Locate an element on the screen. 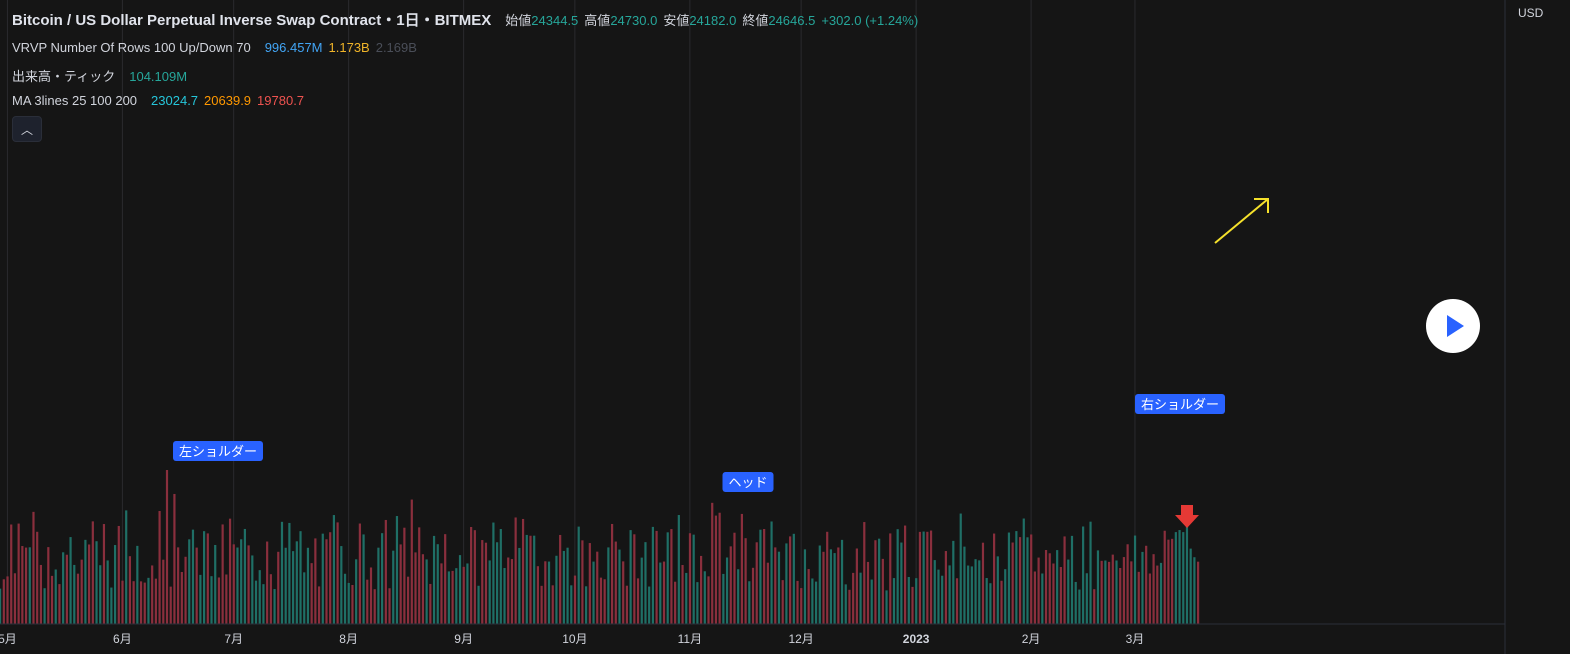  x-tick-label: 8月 is located at coordinates (348, 639).